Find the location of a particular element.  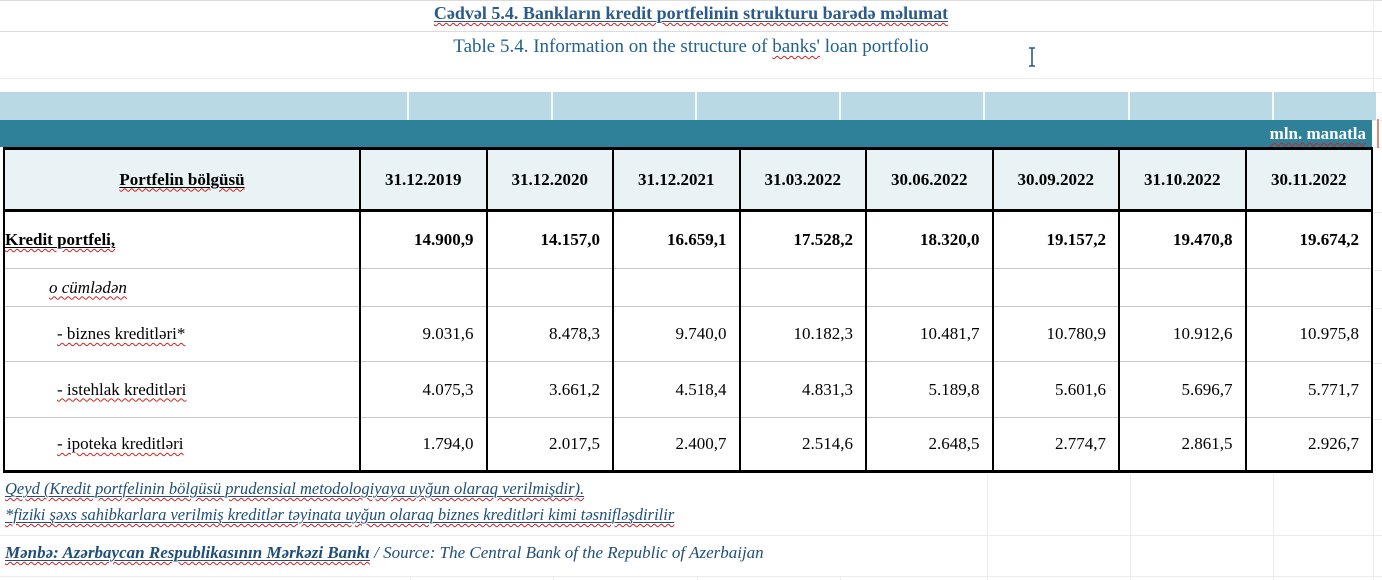

value-cell: 4.075,3 is located at coordinates (423, 389).